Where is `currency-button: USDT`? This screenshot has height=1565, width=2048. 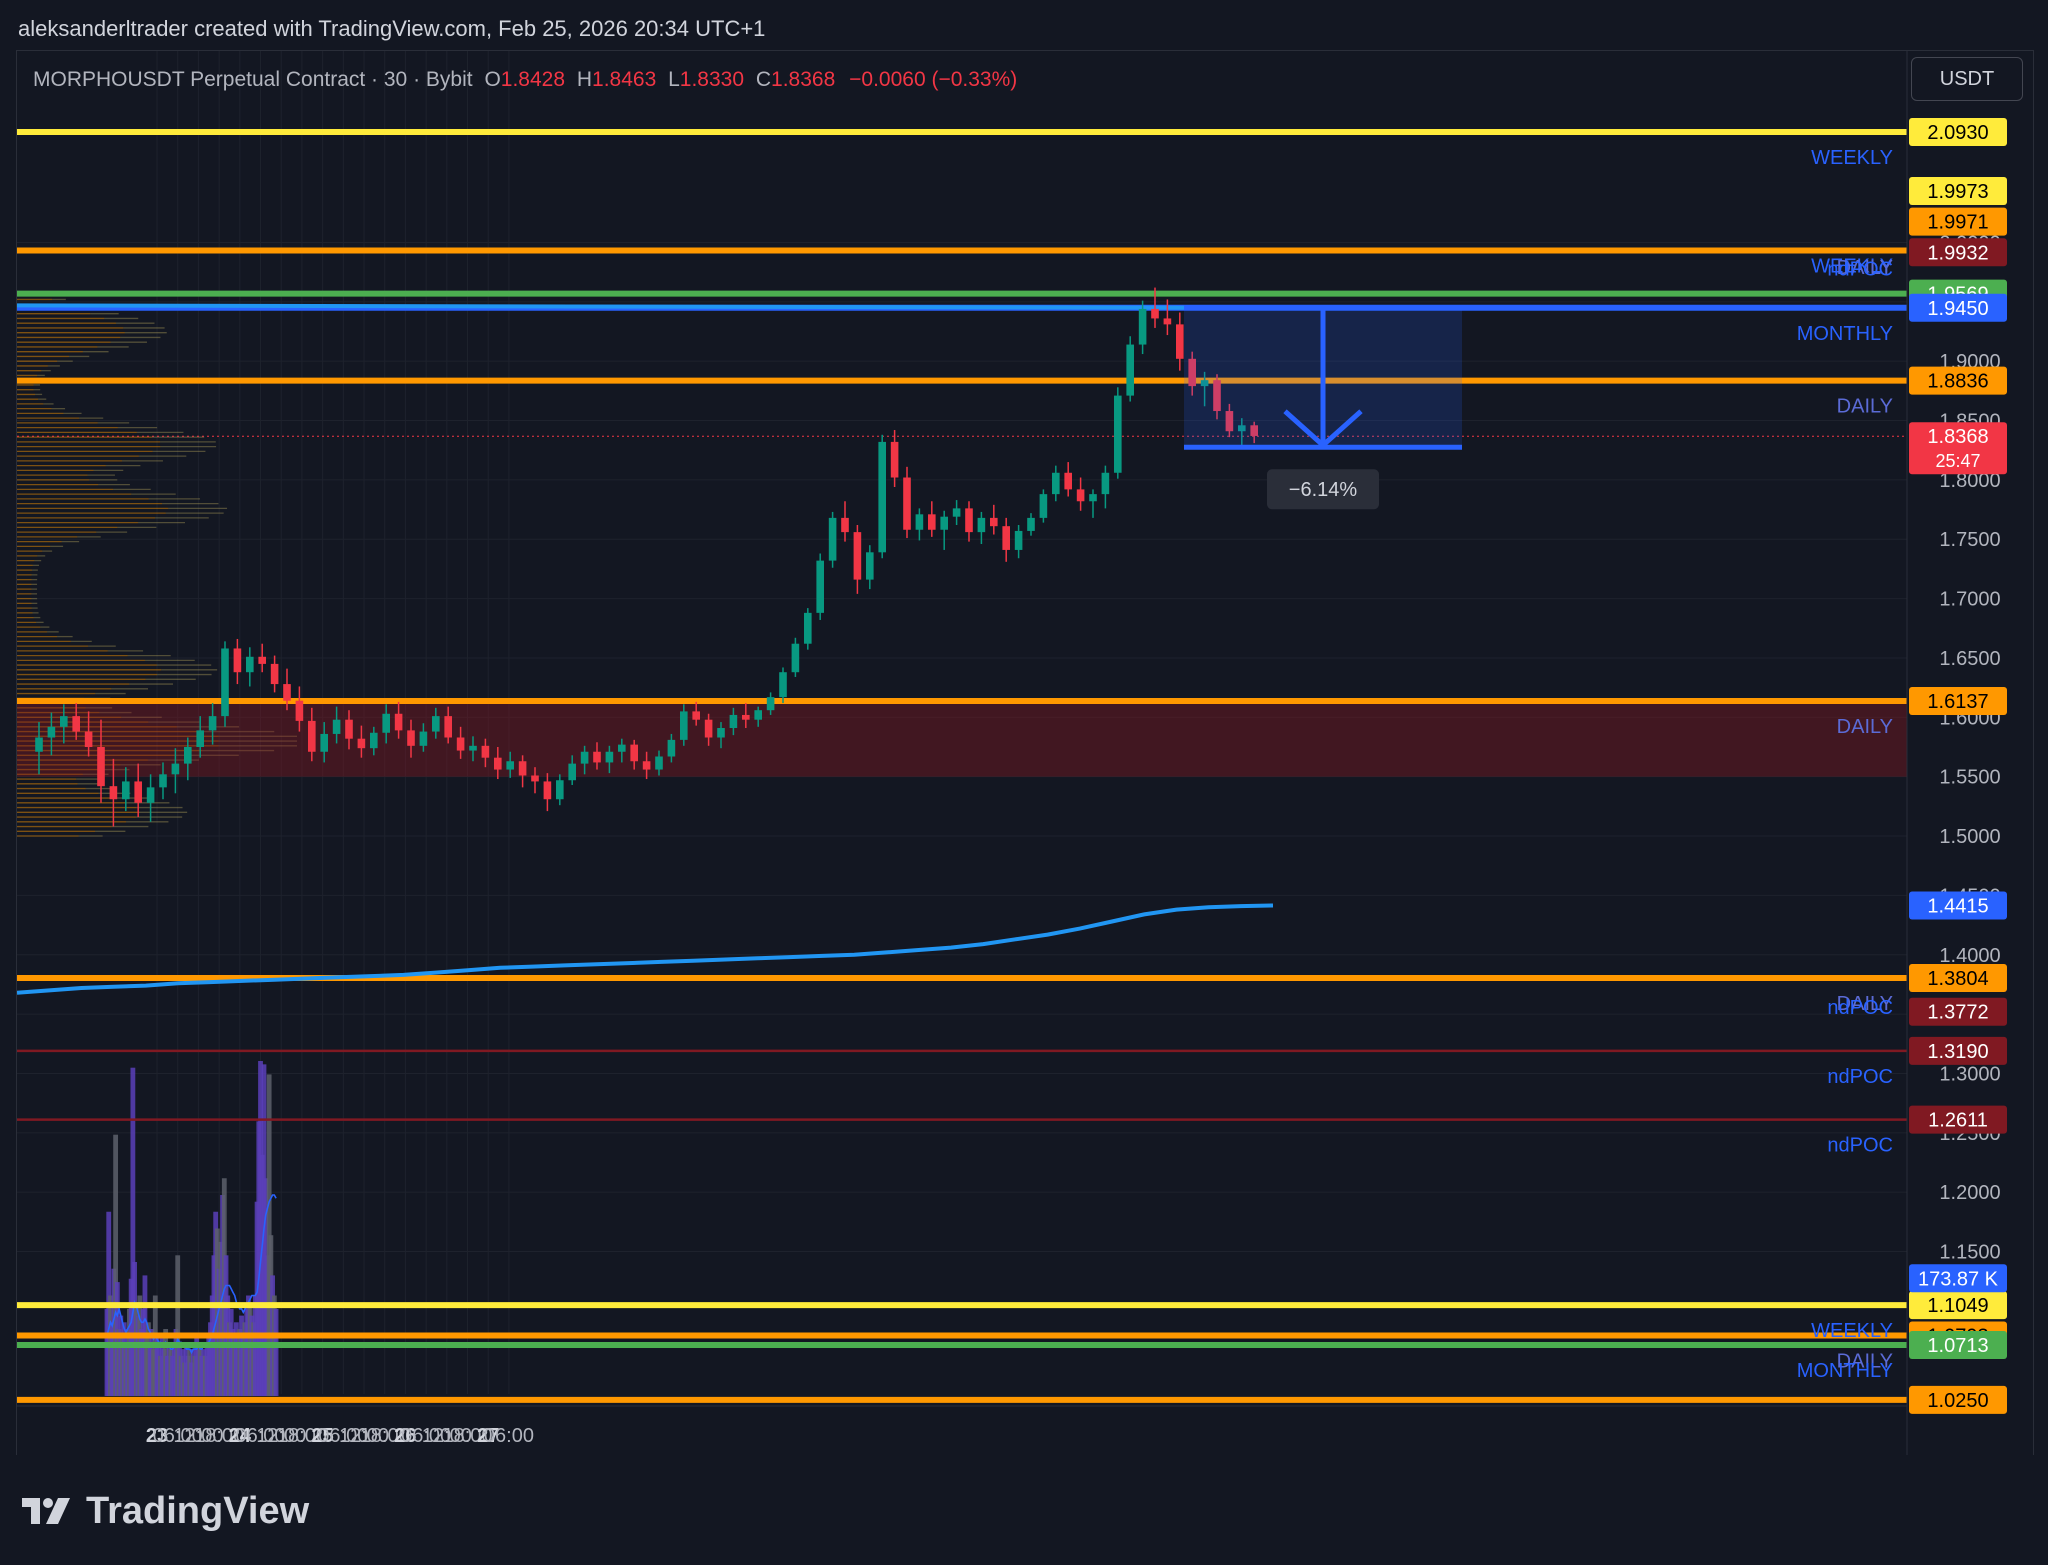
currency-button: USDT is located at coordinates (1967, 79).